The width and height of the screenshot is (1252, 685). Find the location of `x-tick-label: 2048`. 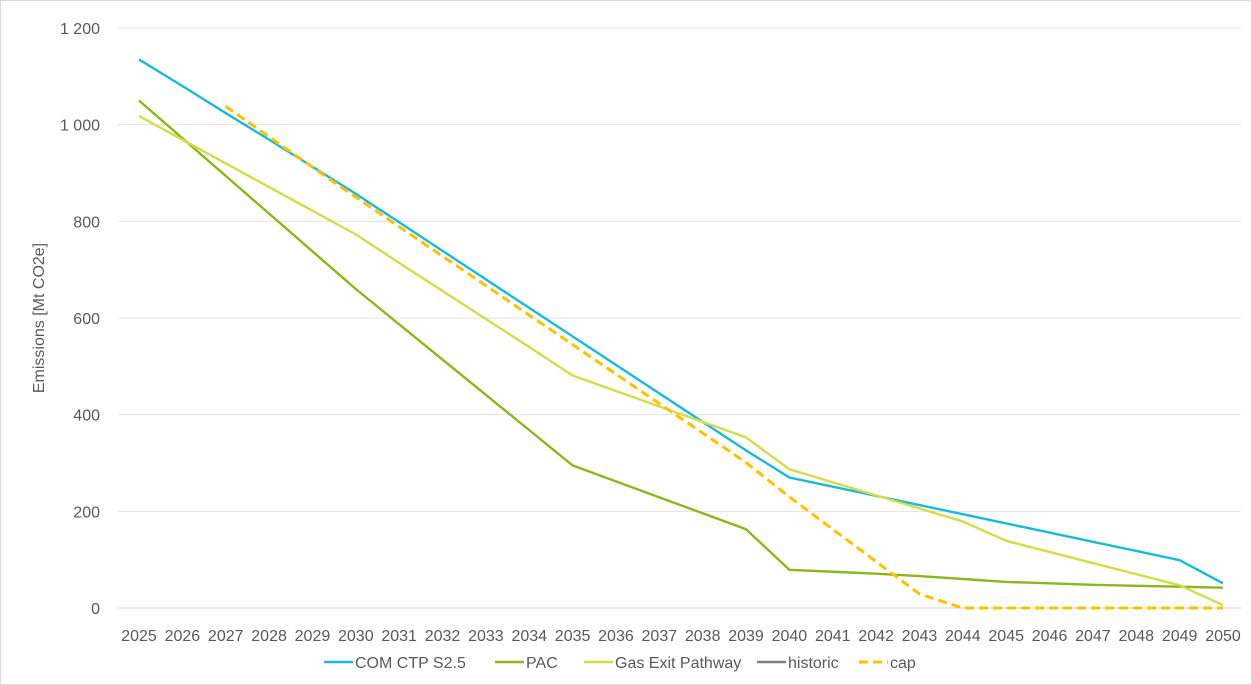

x-tick-label: 2048 is located at coordinates (1136, 636).